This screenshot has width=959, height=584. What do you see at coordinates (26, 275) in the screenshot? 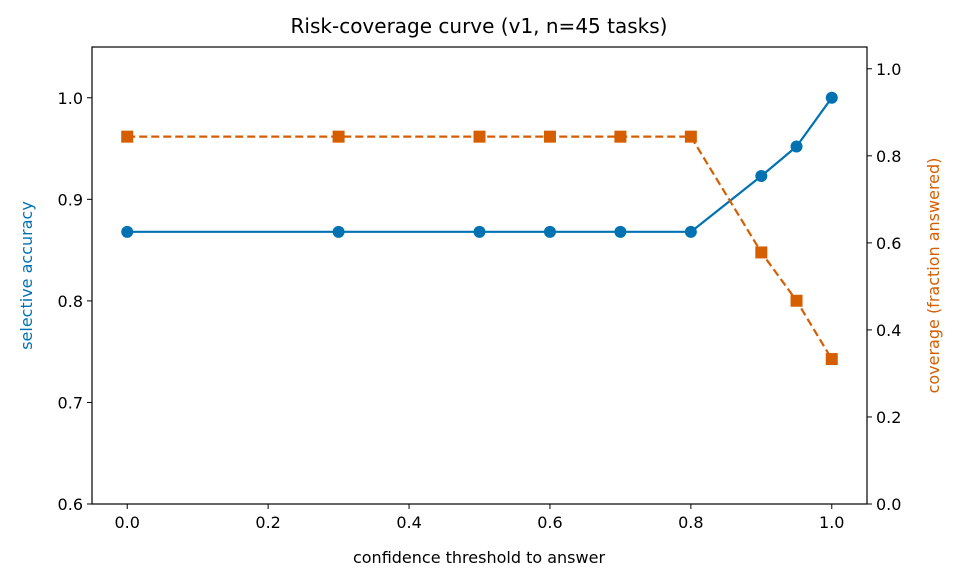
I see `y-axis-title: selective accuracy` at bounding box center [26, 275].